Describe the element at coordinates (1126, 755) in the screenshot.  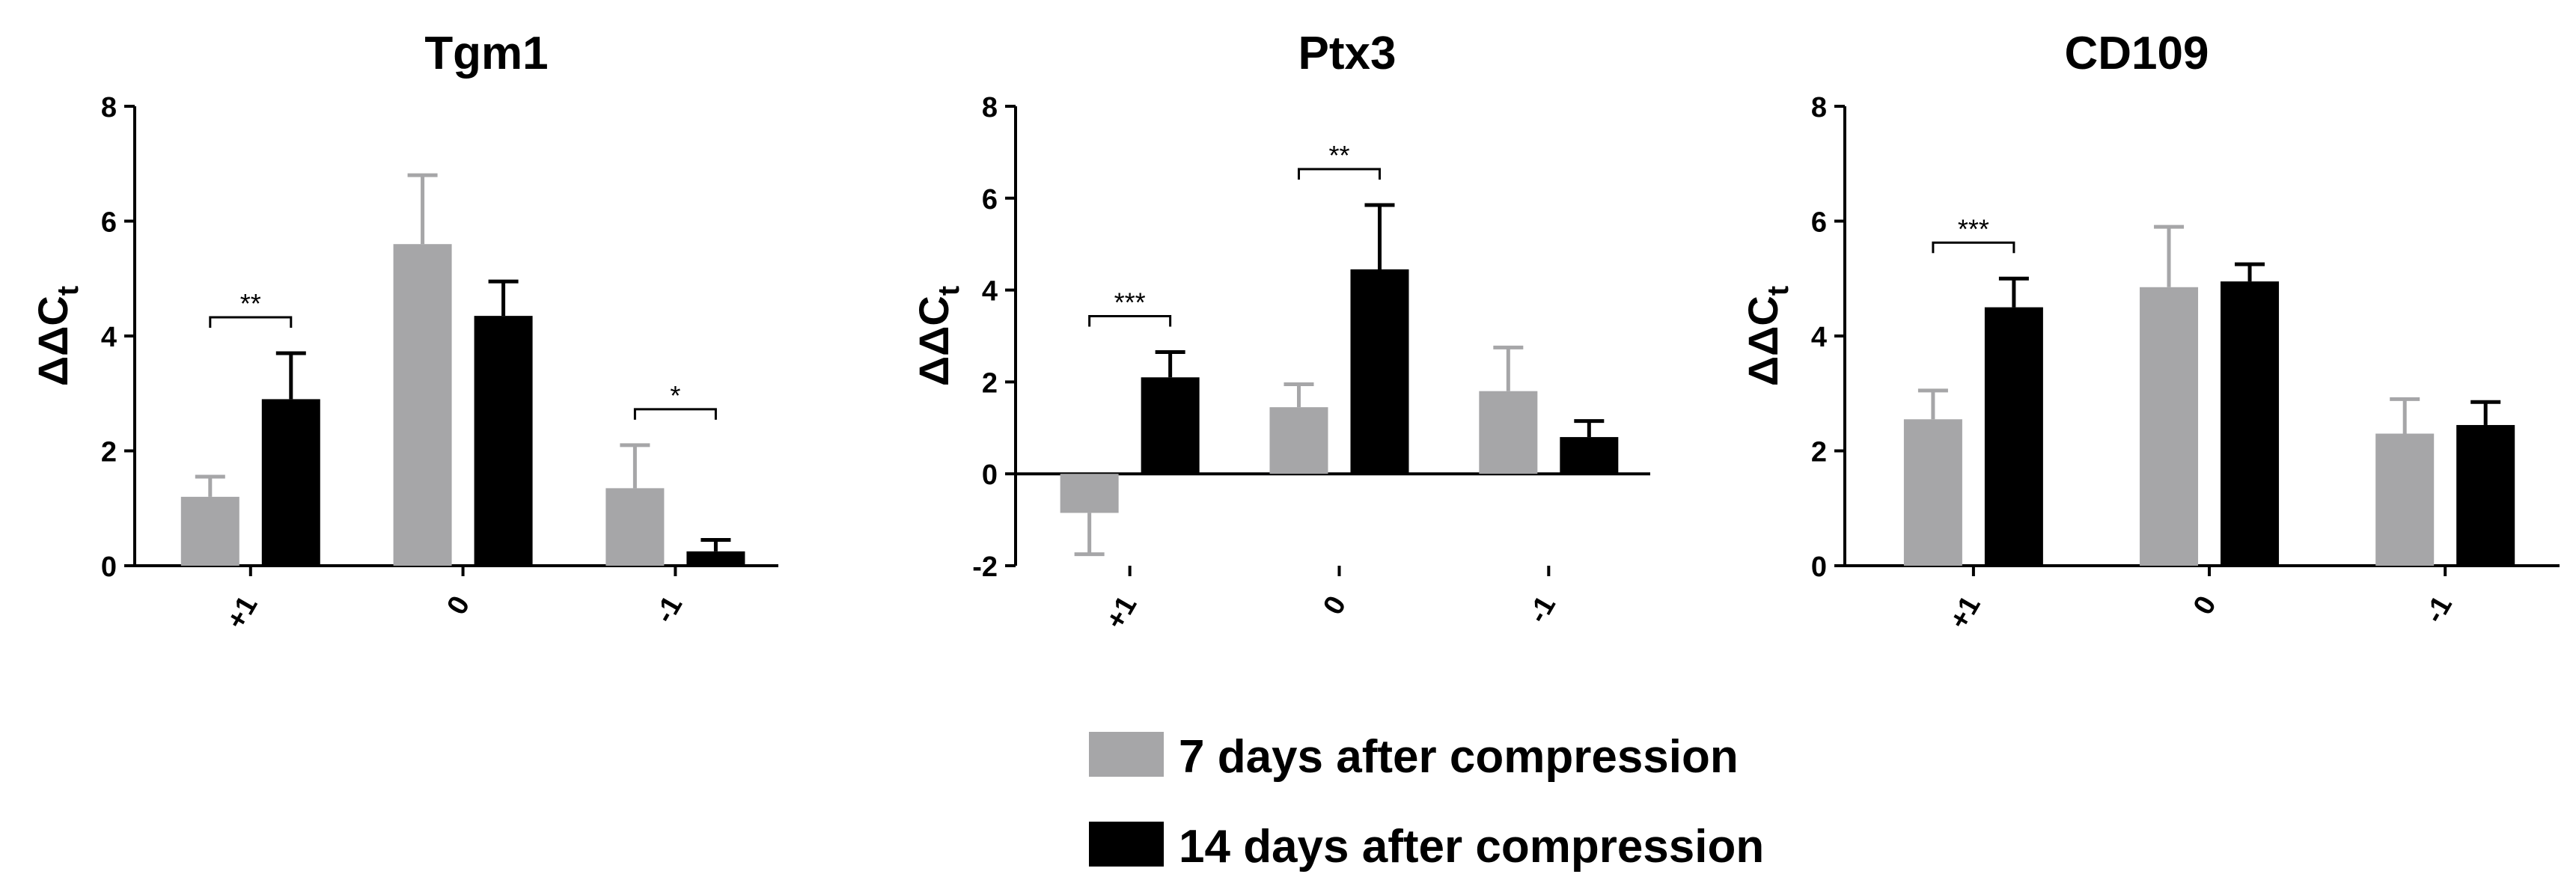
I see `legend-swatch-7-days` at that location.